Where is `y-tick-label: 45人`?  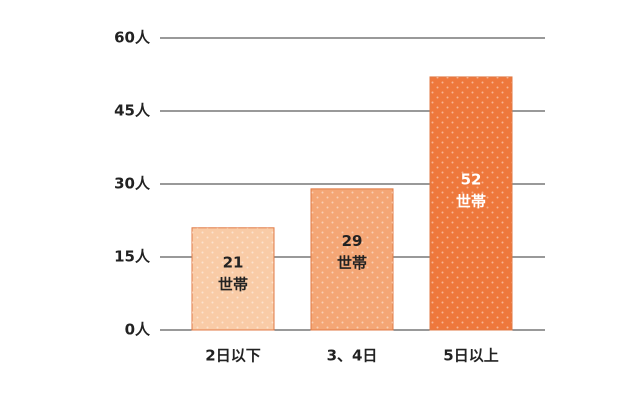 y-tick-label: 45人 is located at coordinates (132, 111).